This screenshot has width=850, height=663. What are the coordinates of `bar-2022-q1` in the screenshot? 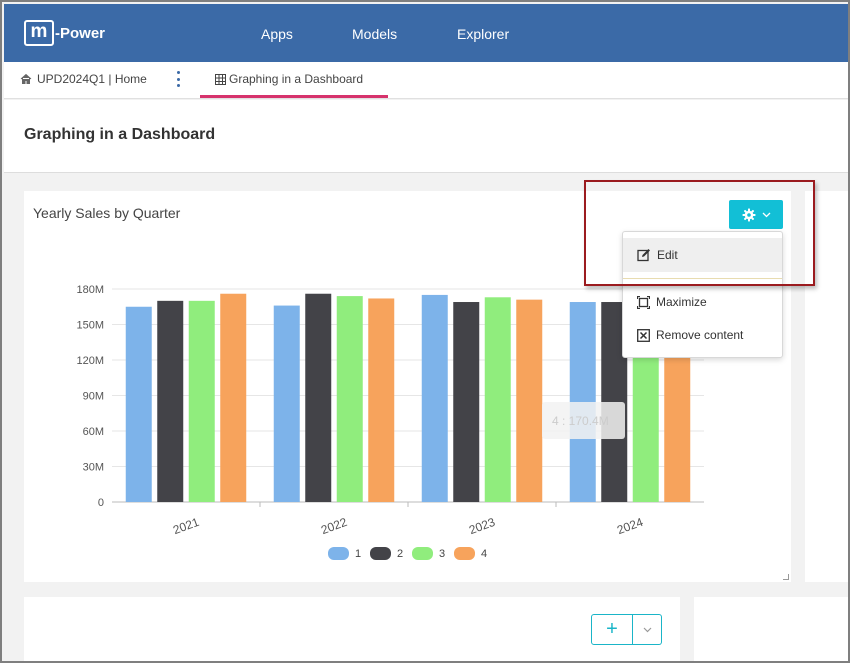 It's located at (286, 403).